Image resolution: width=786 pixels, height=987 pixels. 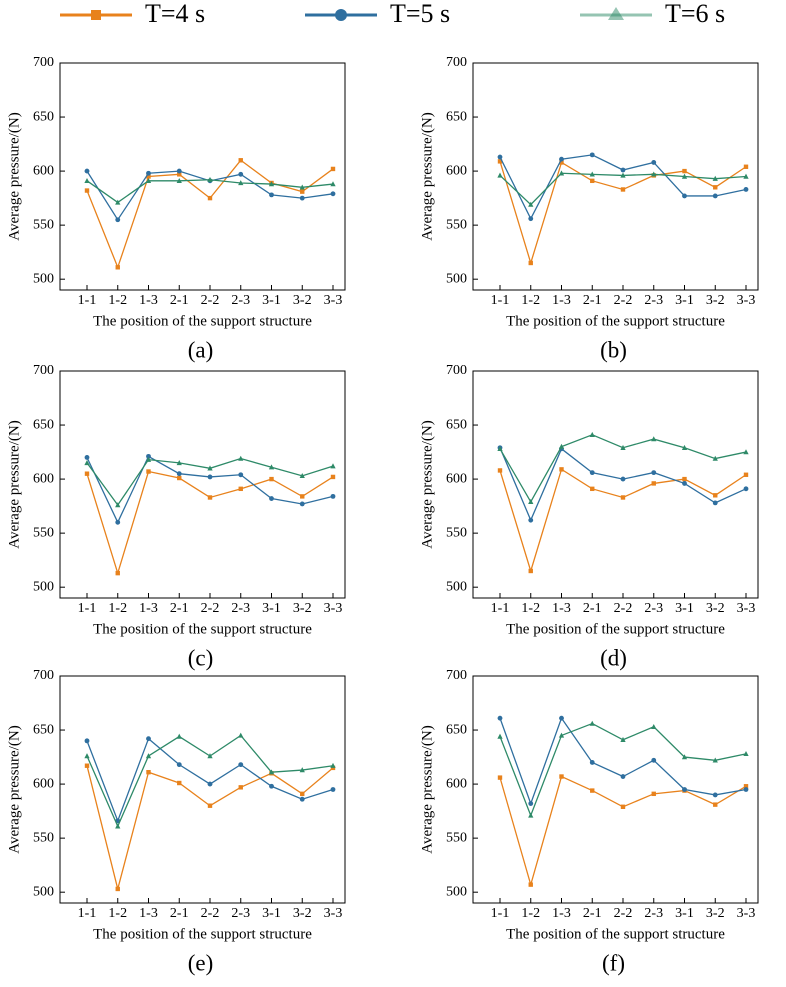 I want to click on x-tick-label: 3-3, so click(x=746, y=913).